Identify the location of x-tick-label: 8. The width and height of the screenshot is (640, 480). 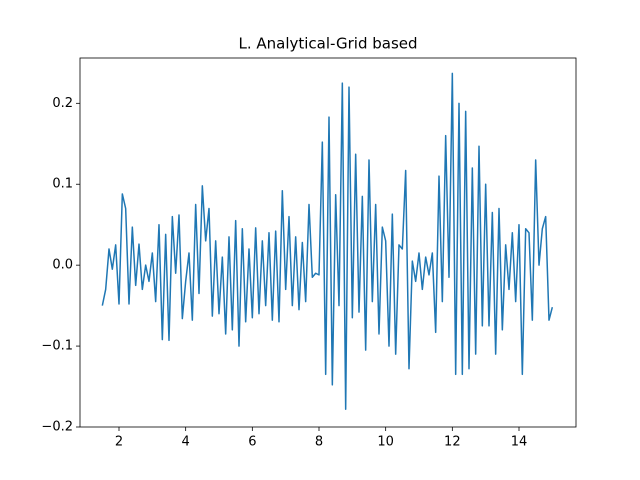
(319, 442).